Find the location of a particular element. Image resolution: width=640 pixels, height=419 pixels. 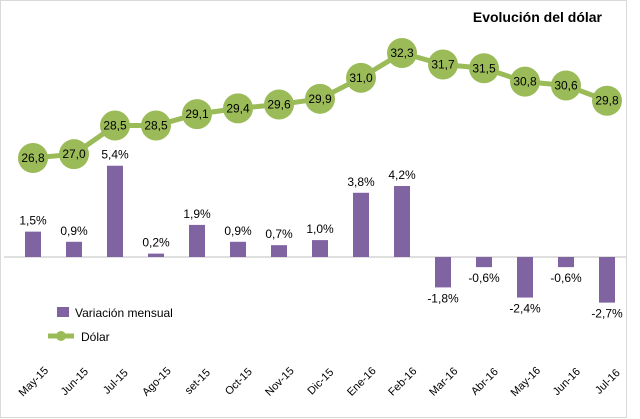

dollar-point-label: 29,8 is located at coordinates (607, 101).